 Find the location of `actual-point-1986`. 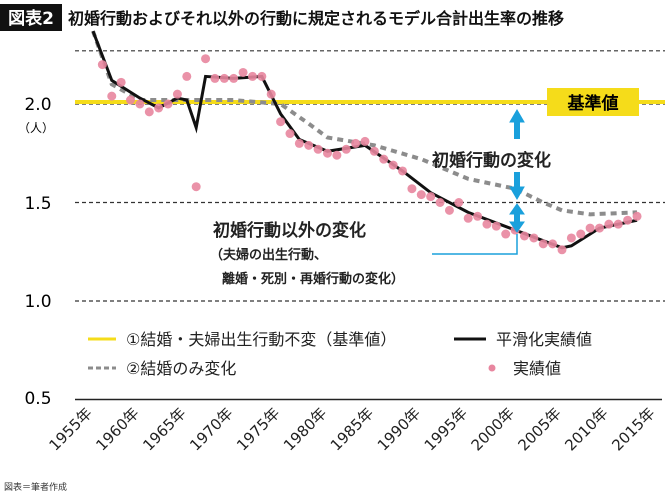

actual-point-1986 is located at coordinates (384, 159).